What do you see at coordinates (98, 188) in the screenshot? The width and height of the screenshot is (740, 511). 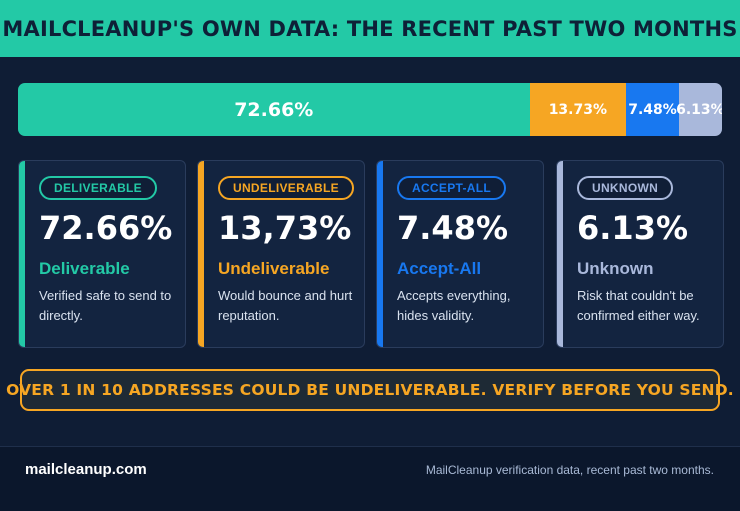 I see `status-badge: DELIVERABLE` at bounding box center [98, 188].